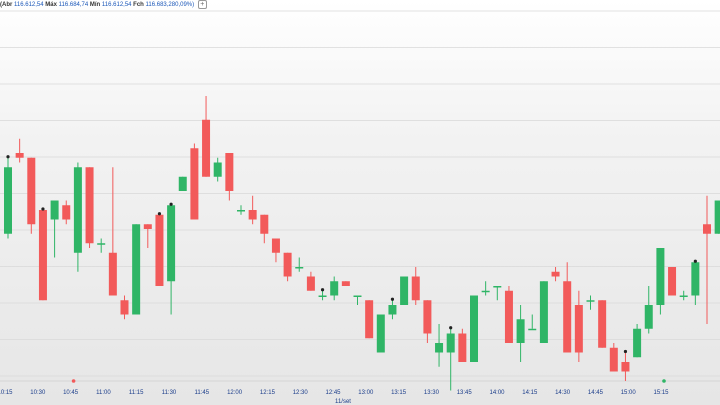  Describe the element at coordinates (202, 4) in the screenshot. I see `plus-icon: +` at that location.